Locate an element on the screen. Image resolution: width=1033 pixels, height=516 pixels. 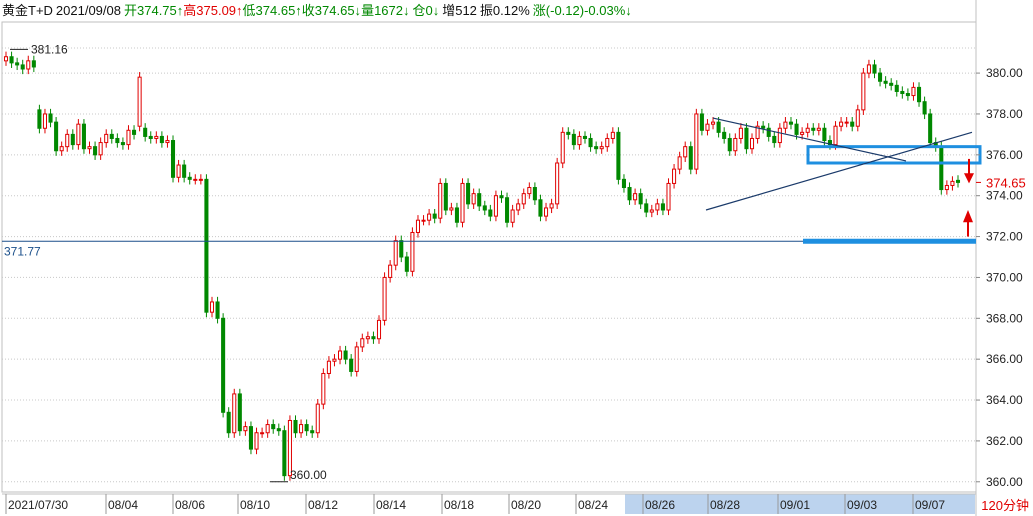
quote-date: 2021/09/08 is located at coordinates (88, 10).